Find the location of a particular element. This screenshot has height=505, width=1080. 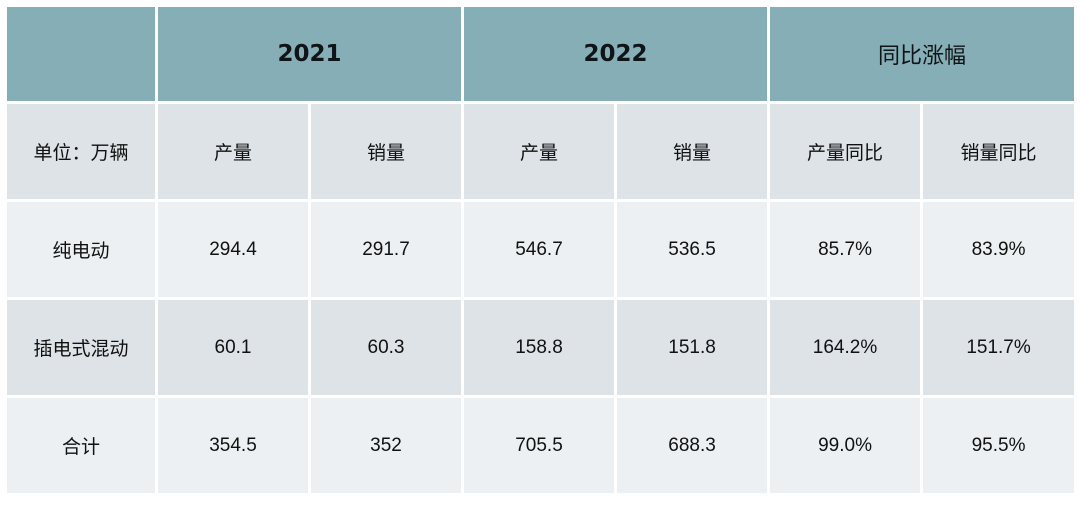

table-cell: 151.8 is located at coordinates (692, 347).